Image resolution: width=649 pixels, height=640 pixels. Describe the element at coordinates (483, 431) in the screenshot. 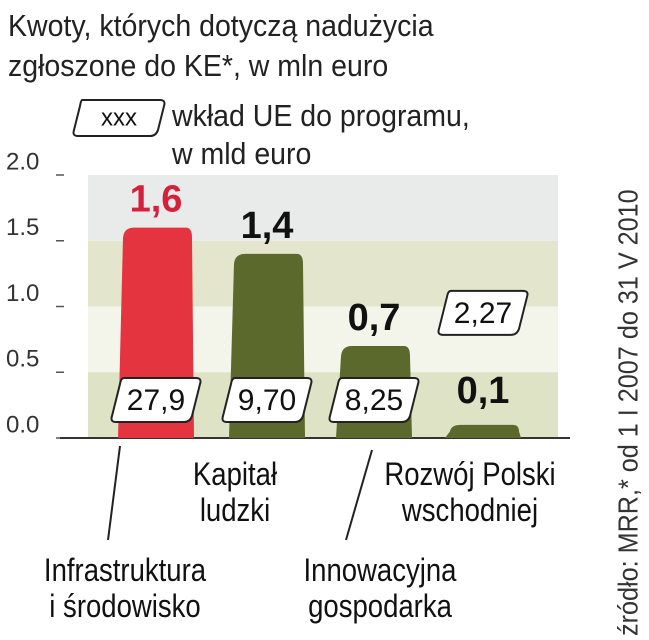

I see `bar` at that location.